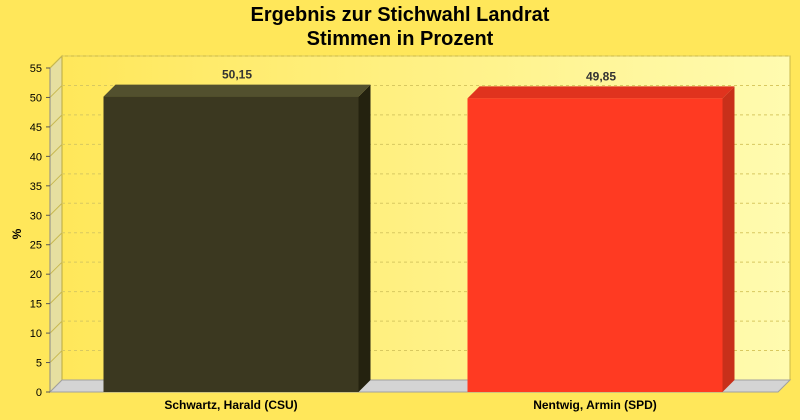 The width and height of the screenshot is (800, 420). What do you see at coordinates (36, 334) in the screenshot?
I see `y-tick-label: 10` at bounding box center [36, 334].